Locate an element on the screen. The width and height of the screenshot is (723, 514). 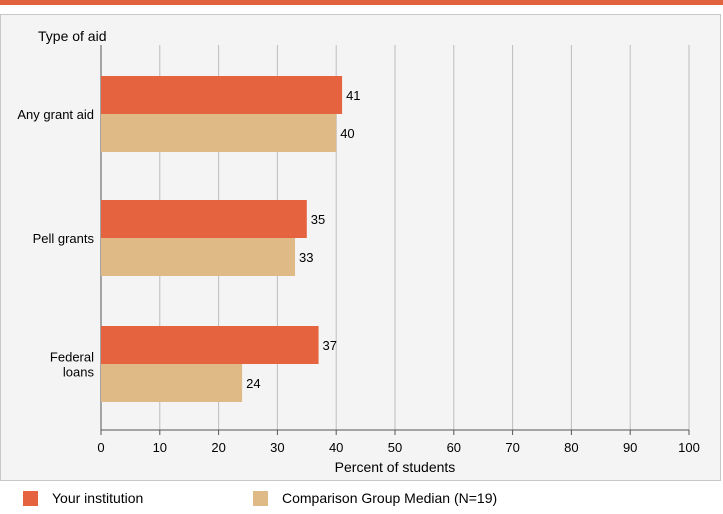
x-axis-title: Percent of students is located at coordinates (395, 467).